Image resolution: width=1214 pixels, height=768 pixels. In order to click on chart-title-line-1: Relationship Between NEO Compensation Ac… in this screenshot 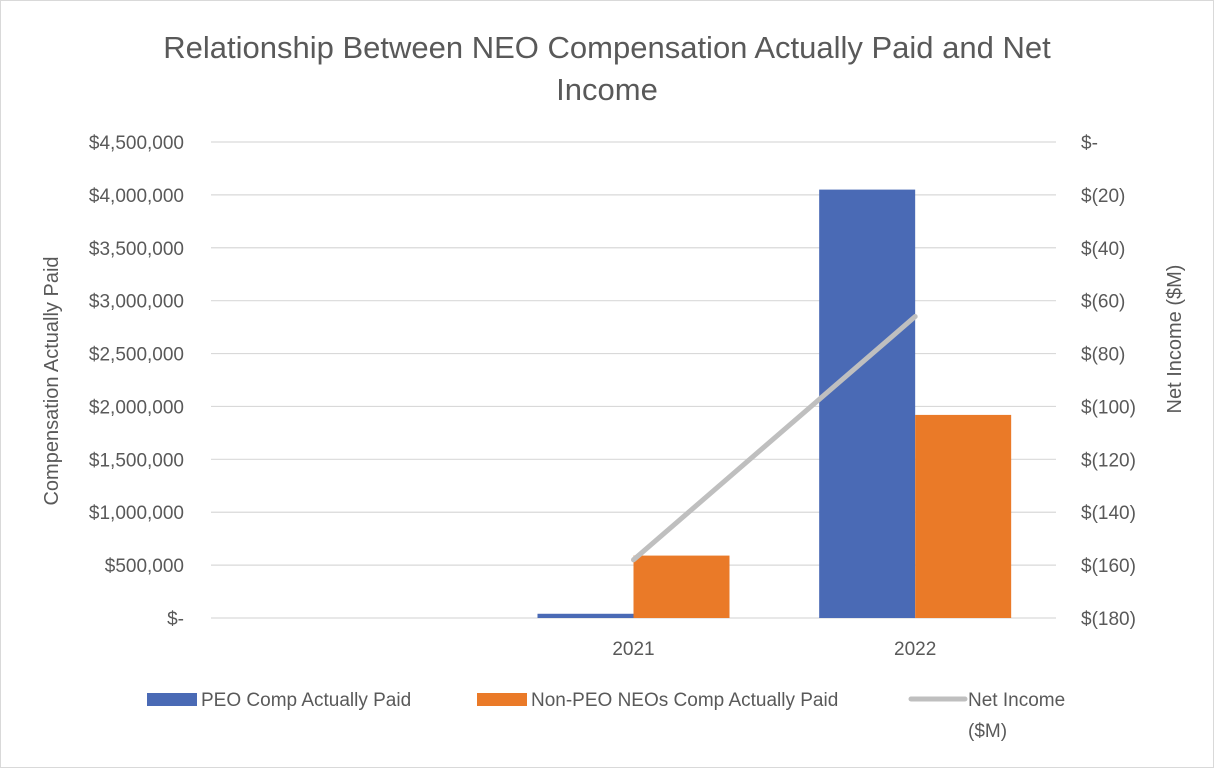, I will do `click(607, 47)`.